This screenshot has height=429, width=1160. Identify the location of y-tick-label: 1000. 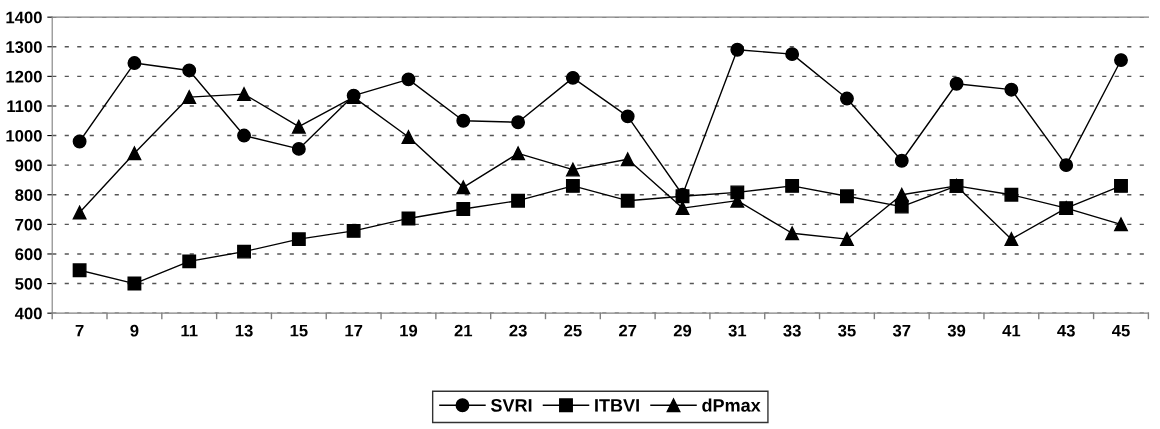
(24, 135).